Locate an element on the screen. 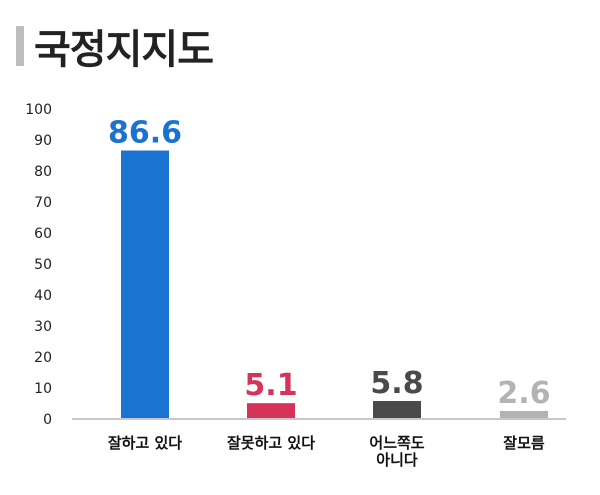  y-tick-label: 0 is located at coordinates (47, 420).